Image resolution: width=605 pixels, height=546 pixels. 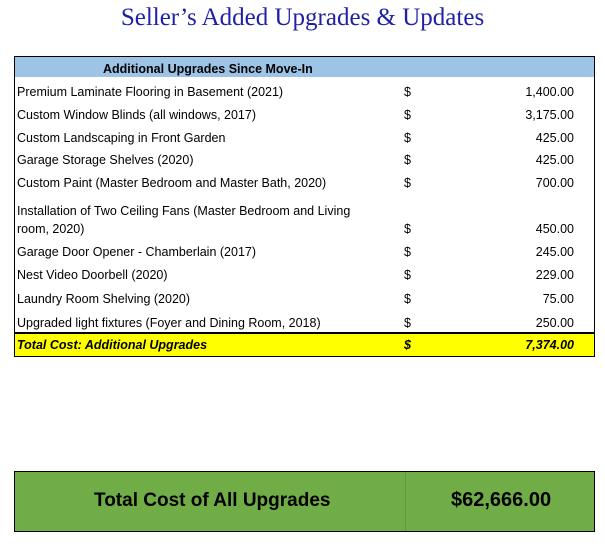 I want to click on total-label: Total Cost: Additional Upgrades, so click(x=112, y=345).